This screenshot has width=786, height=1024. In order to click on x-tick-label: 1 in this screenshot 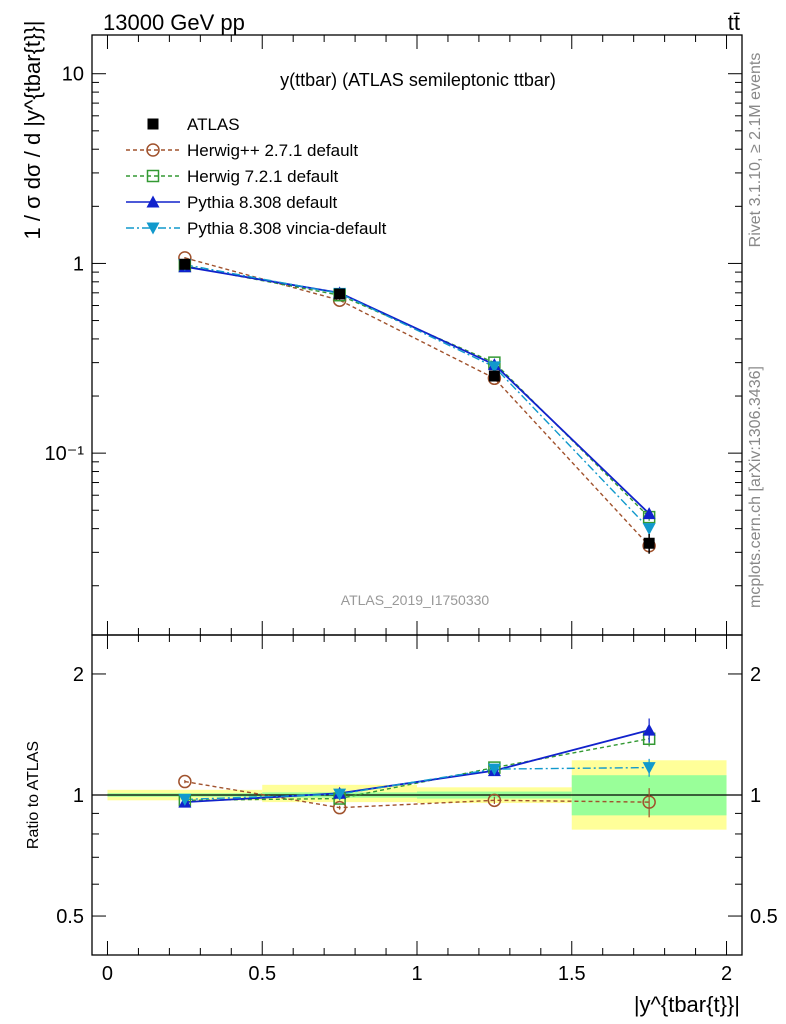, I will do `click(416, 974)`.